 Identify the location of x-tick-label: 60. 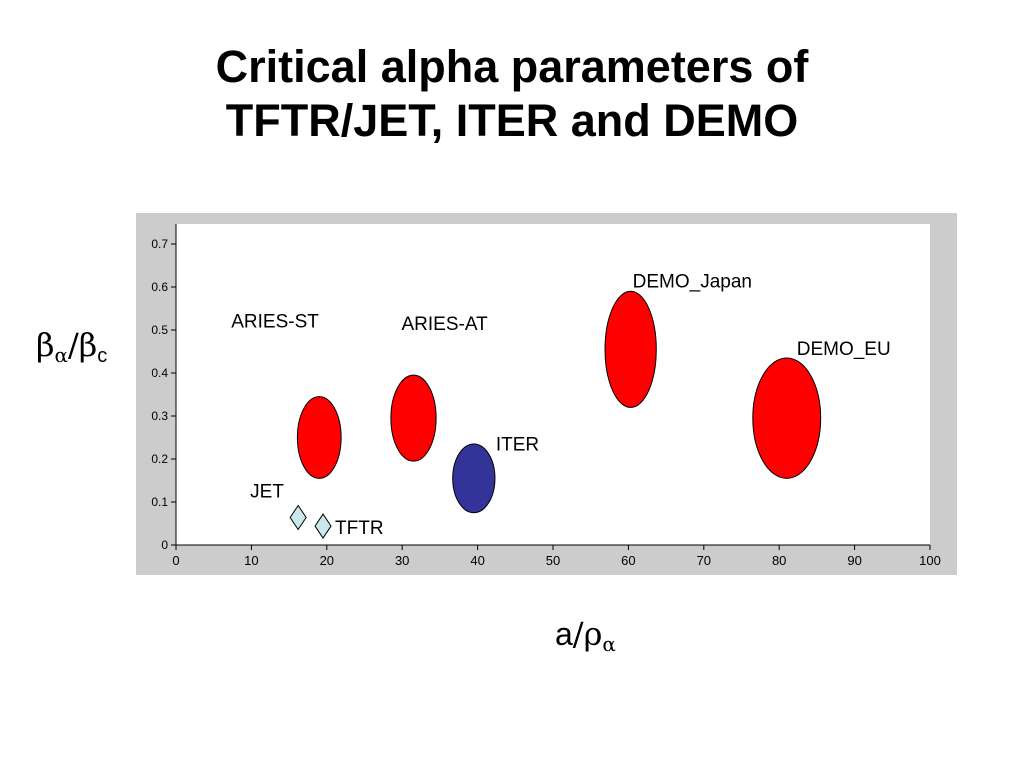
(628, 560).